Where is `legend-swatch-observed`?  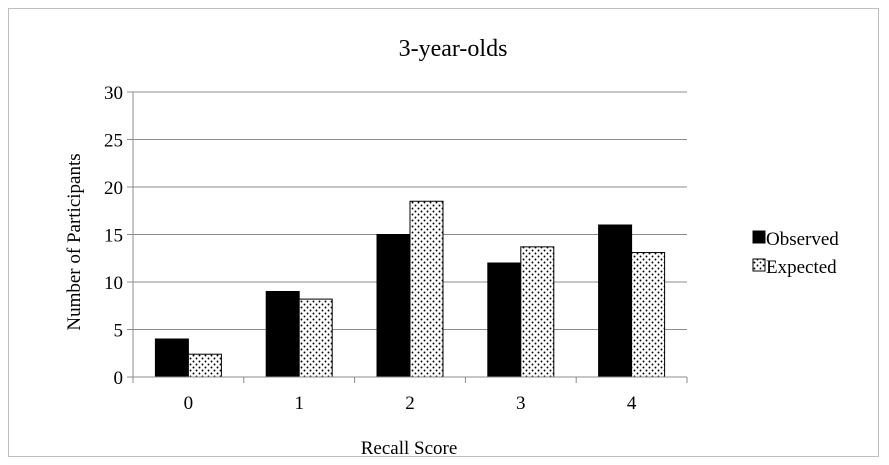
legend-swatch-observed is located at coordinates (759, 237).